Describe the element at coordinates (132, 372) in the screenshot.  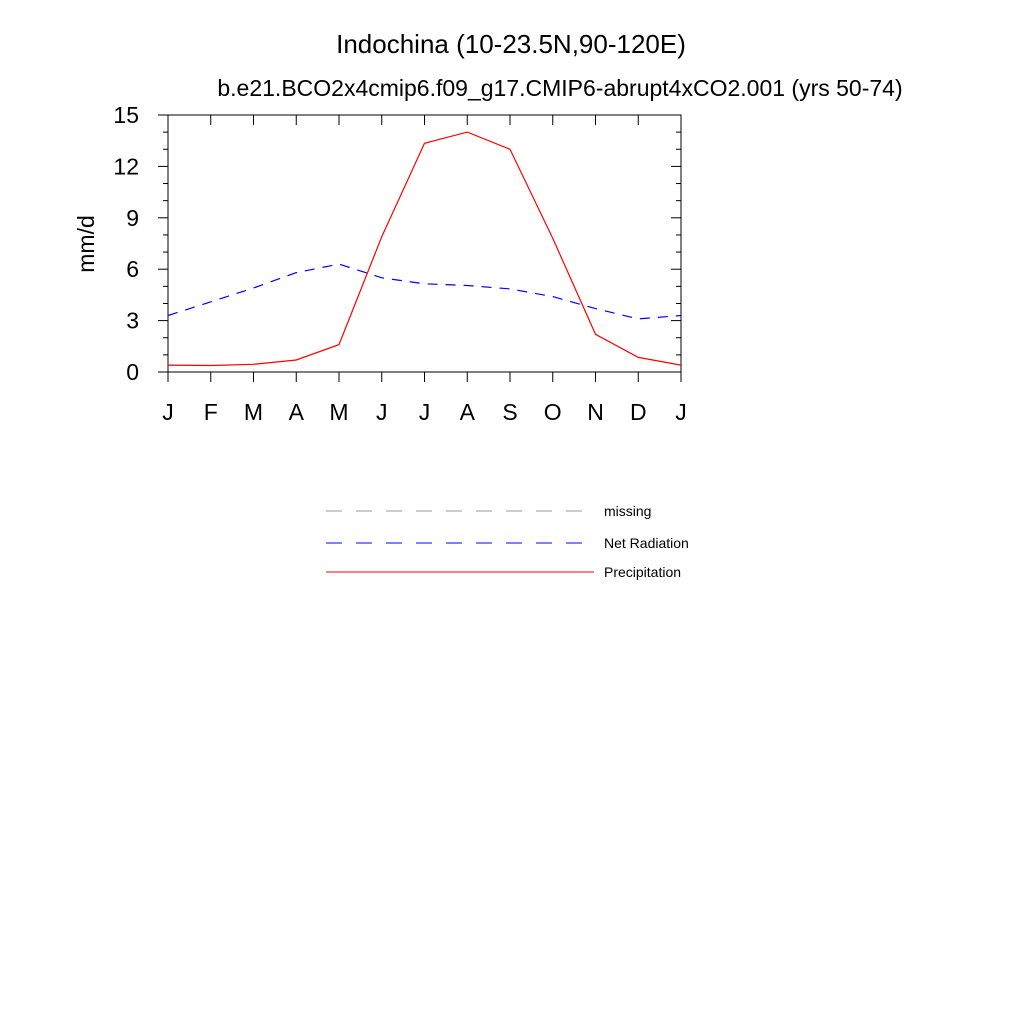
I see `y-tick-label: 0` at that location.